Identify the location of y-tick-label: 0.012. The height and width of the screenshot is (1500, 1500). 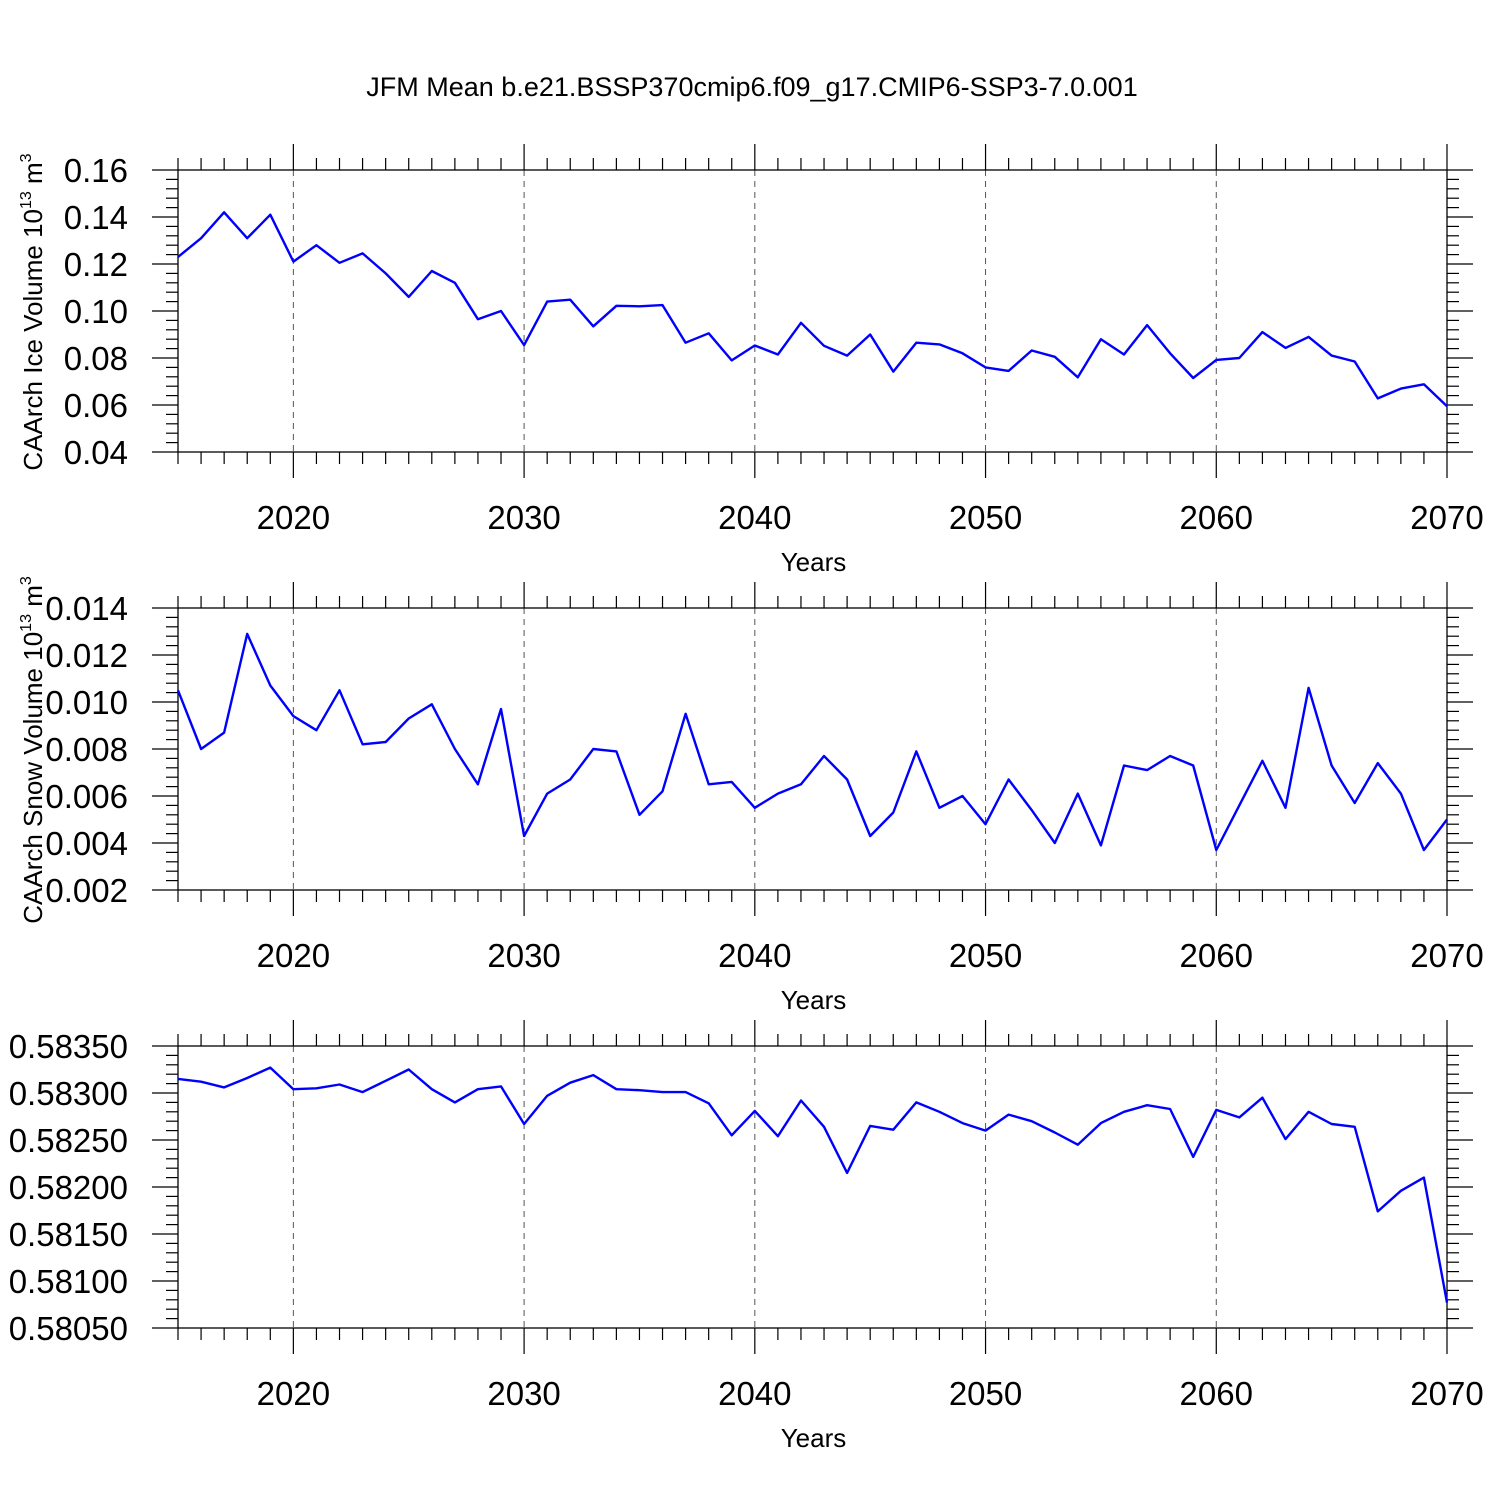
(86, 655).